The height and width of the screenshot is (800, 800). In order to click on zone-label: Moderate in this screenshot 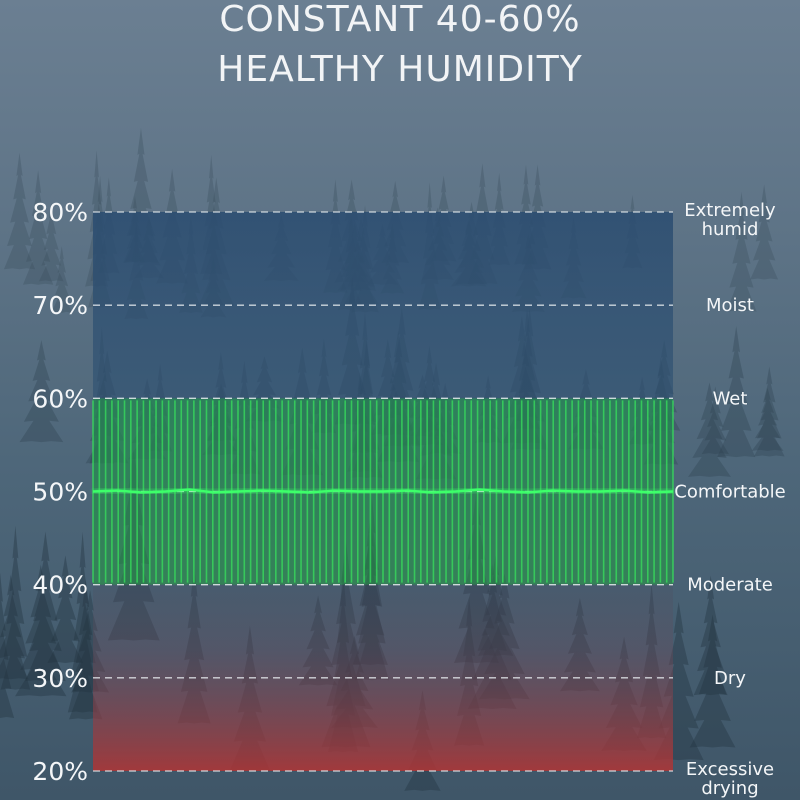, I will do `click(730, 585)`.